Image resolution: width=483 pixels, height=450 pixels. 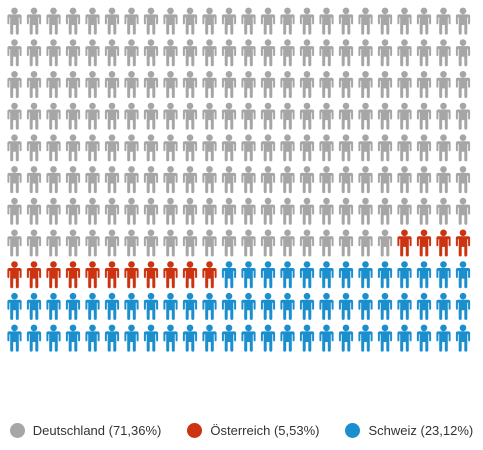 I want to click on legend-item-oesterreich: Österreich (5,53%), so click(x=253, y=430).